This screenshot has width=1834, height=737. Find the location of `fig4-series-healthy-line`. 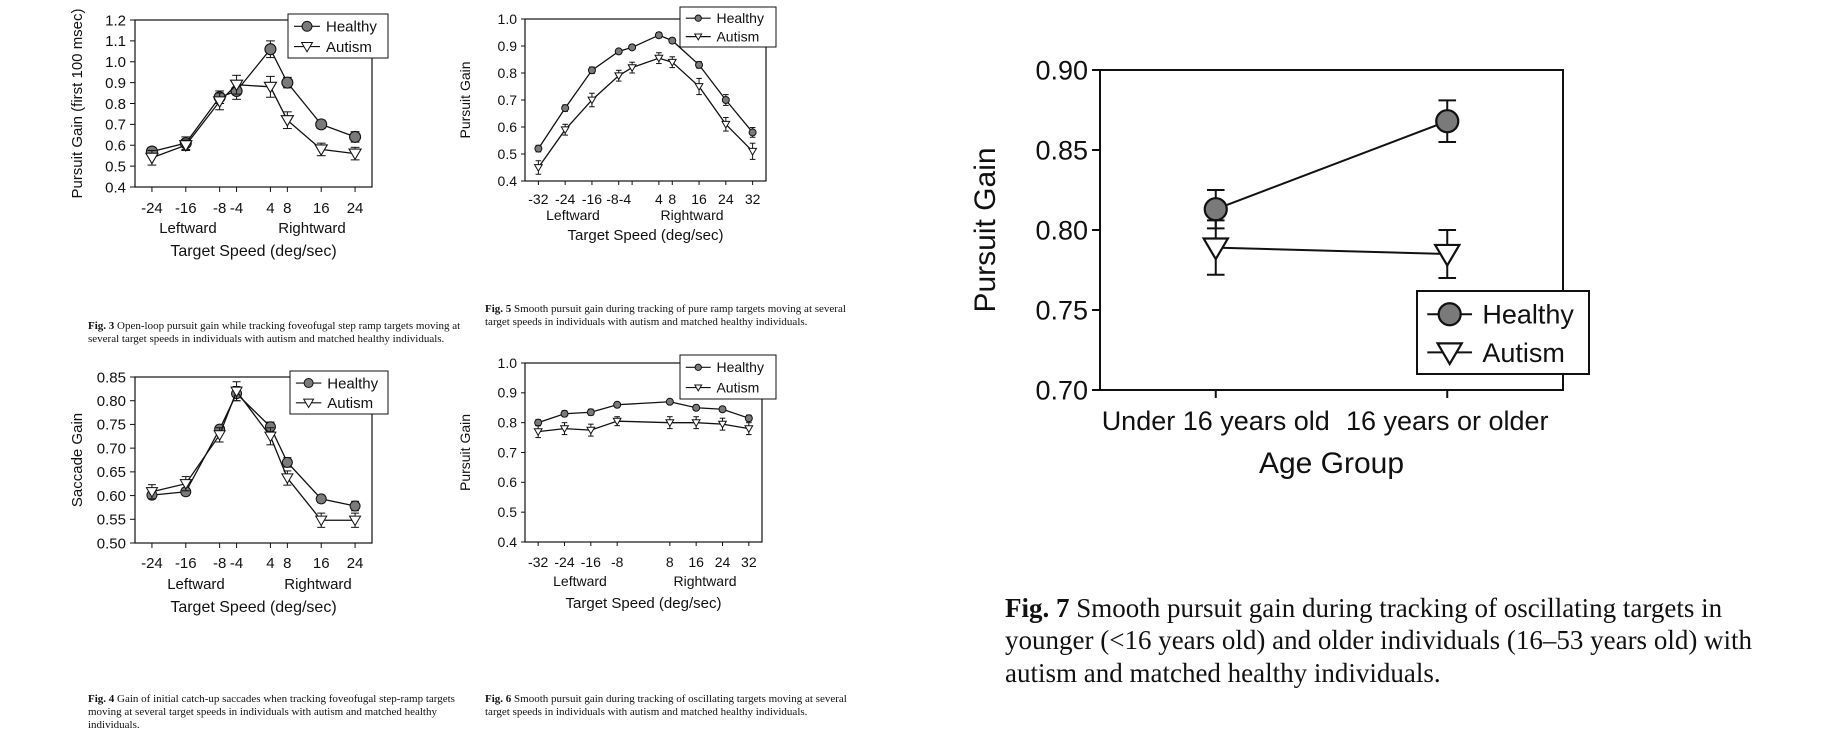

fig4-series-healthy-line is located at coordinates (253, 449).